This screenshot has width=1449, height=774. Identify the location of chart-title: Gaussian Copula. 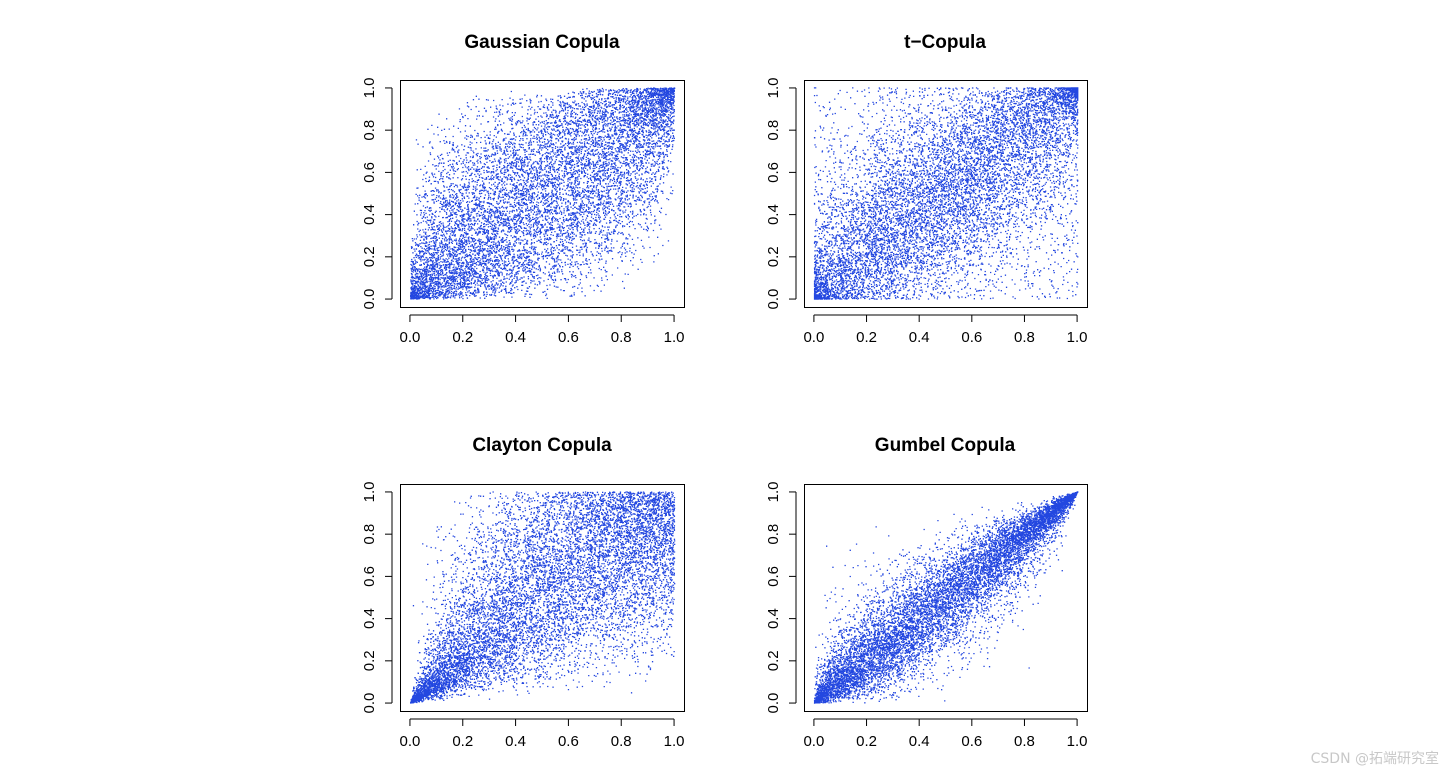
(542, 42).